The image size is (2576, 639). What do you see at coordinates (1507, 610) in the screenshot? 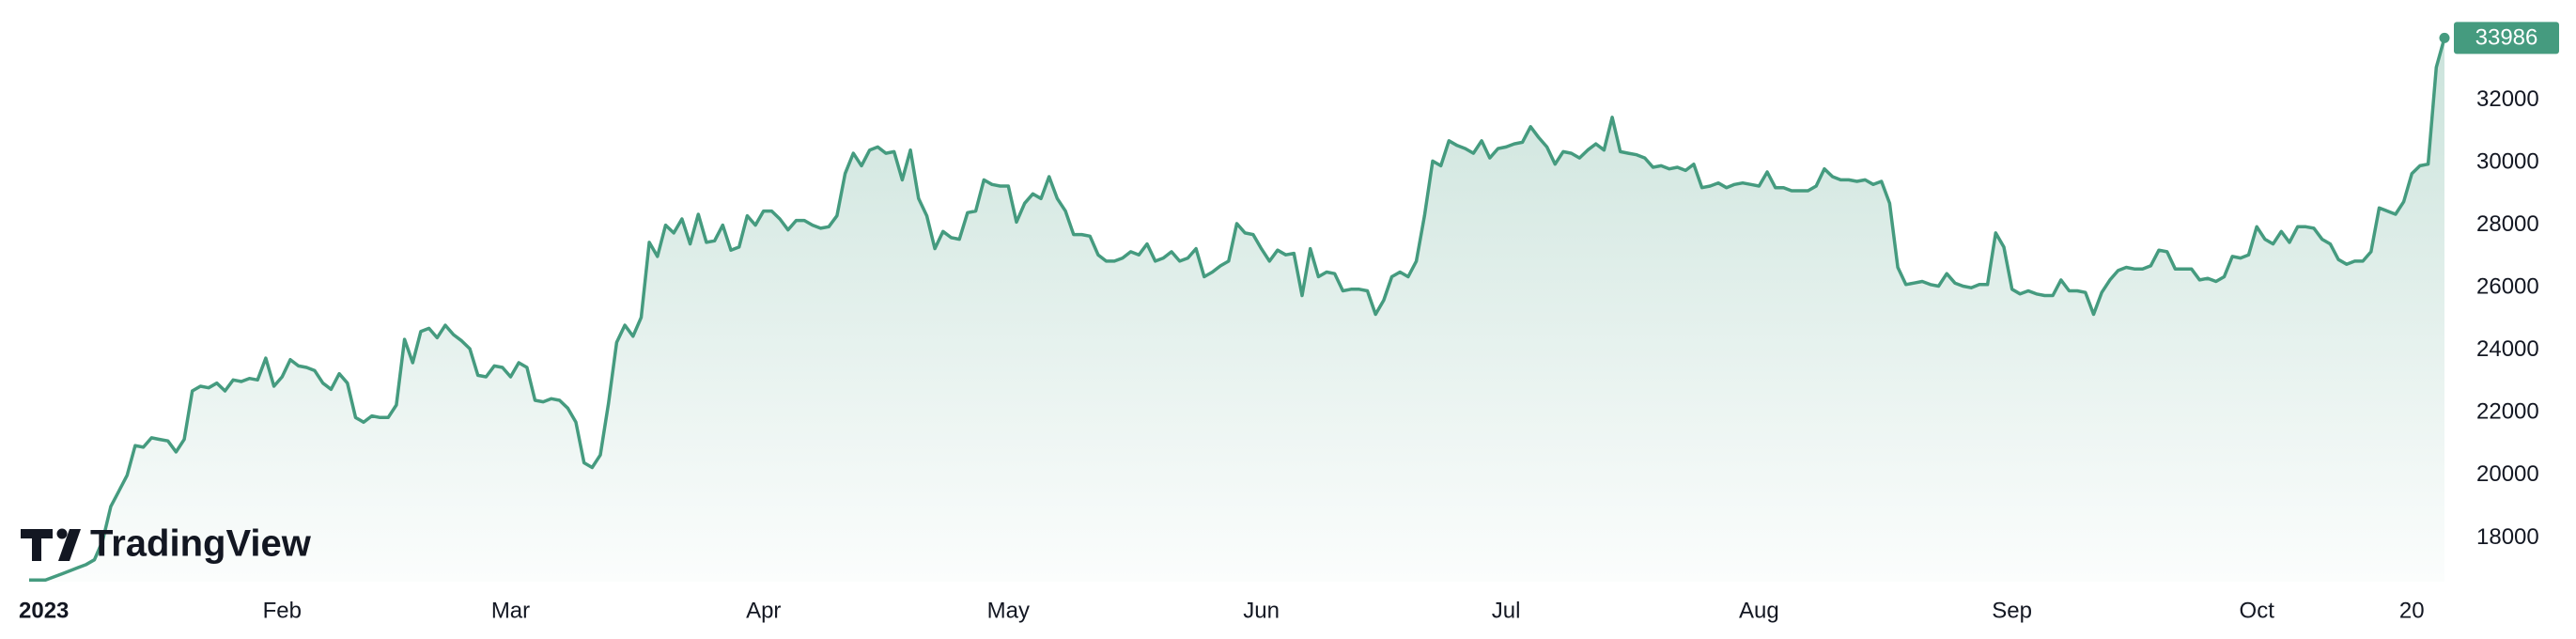
I see `x-tick-label: Jul` at bounding box center [1507, 610].